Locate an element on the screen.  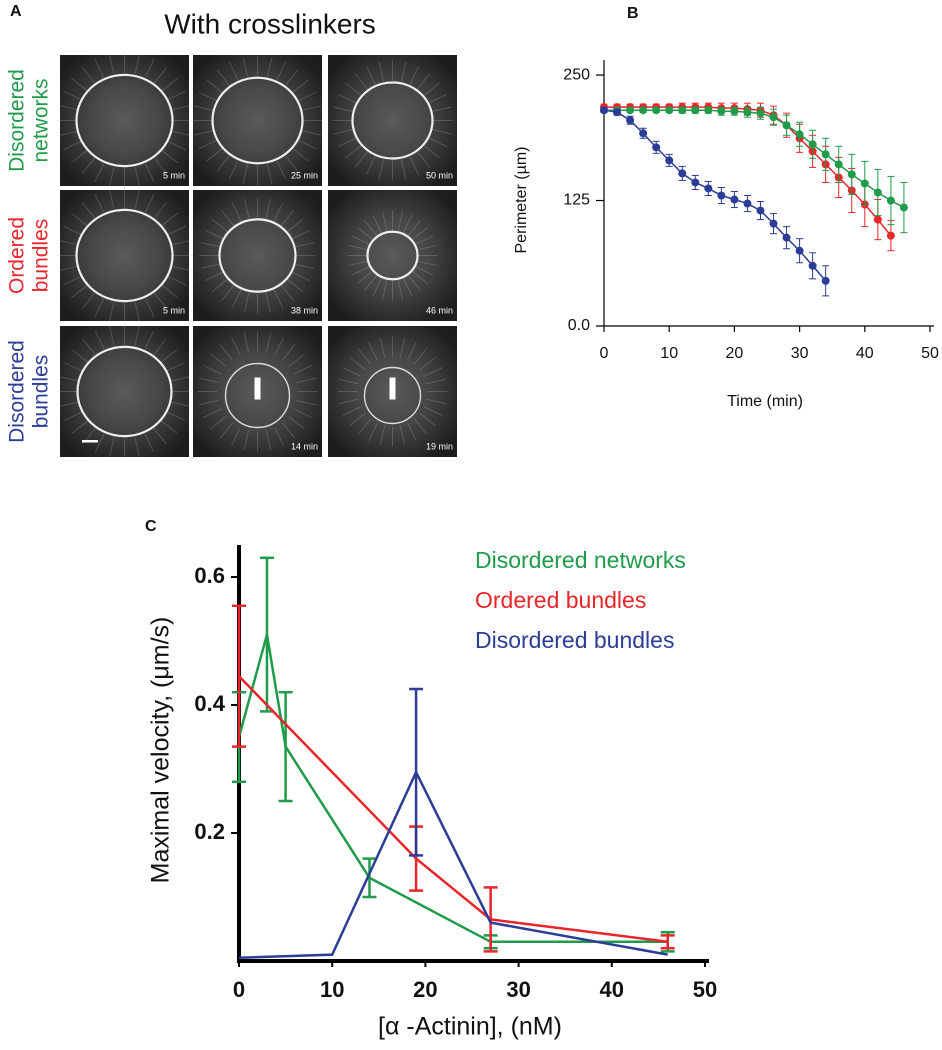
panel-label: B is located at coordinates (633, 13).